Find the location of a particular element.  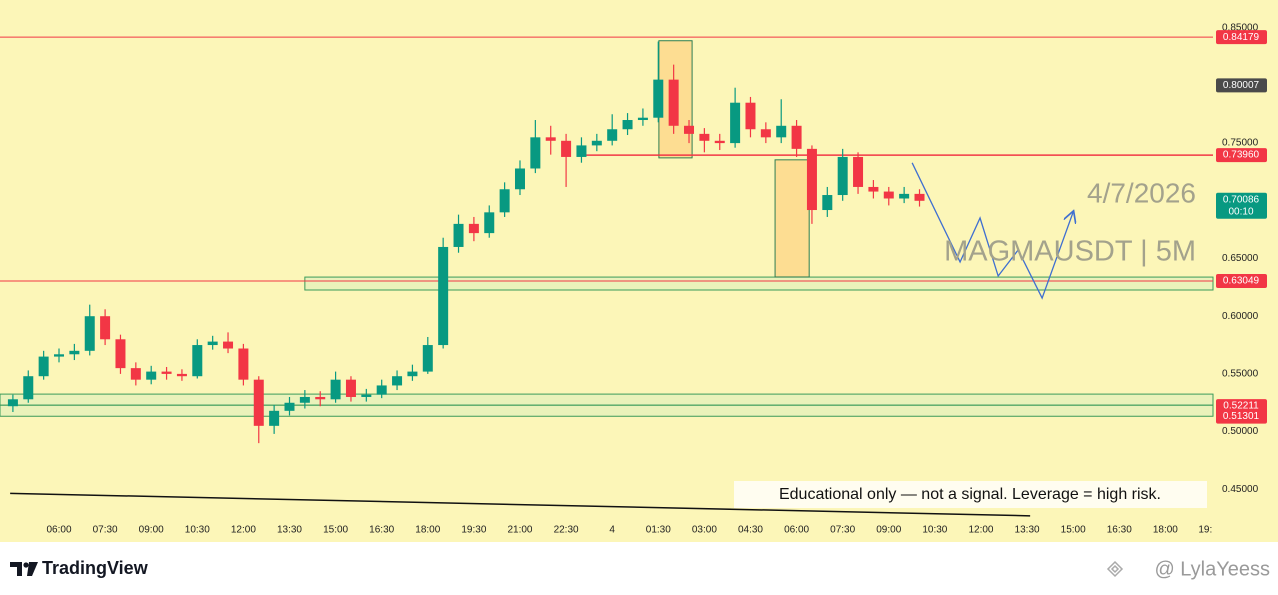

x-tick-label: 22:30 is located at coordinates (566, 530).